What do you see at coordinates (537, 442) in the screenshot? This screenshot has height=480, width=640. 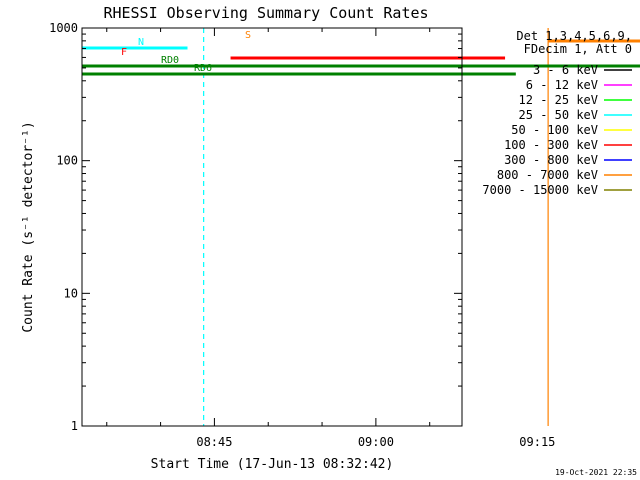 I see `x-tick-label-09-15: 09:15` at bounding box center [537, 442].